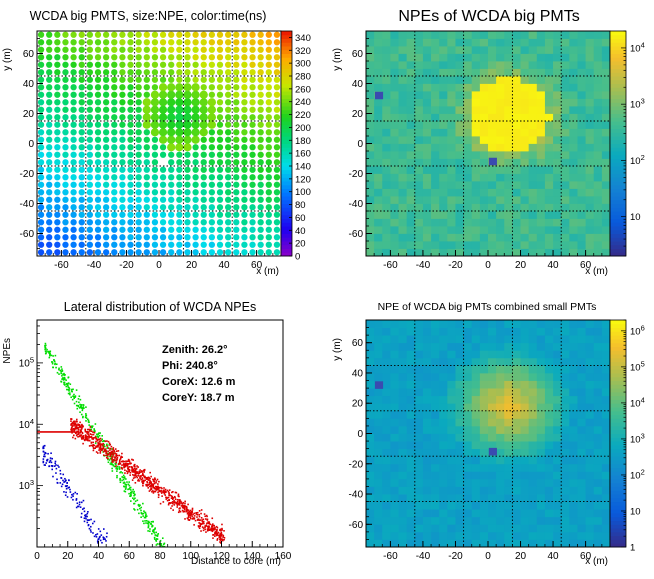  I want to click on y-tick-label: -40, so click(27, 204).